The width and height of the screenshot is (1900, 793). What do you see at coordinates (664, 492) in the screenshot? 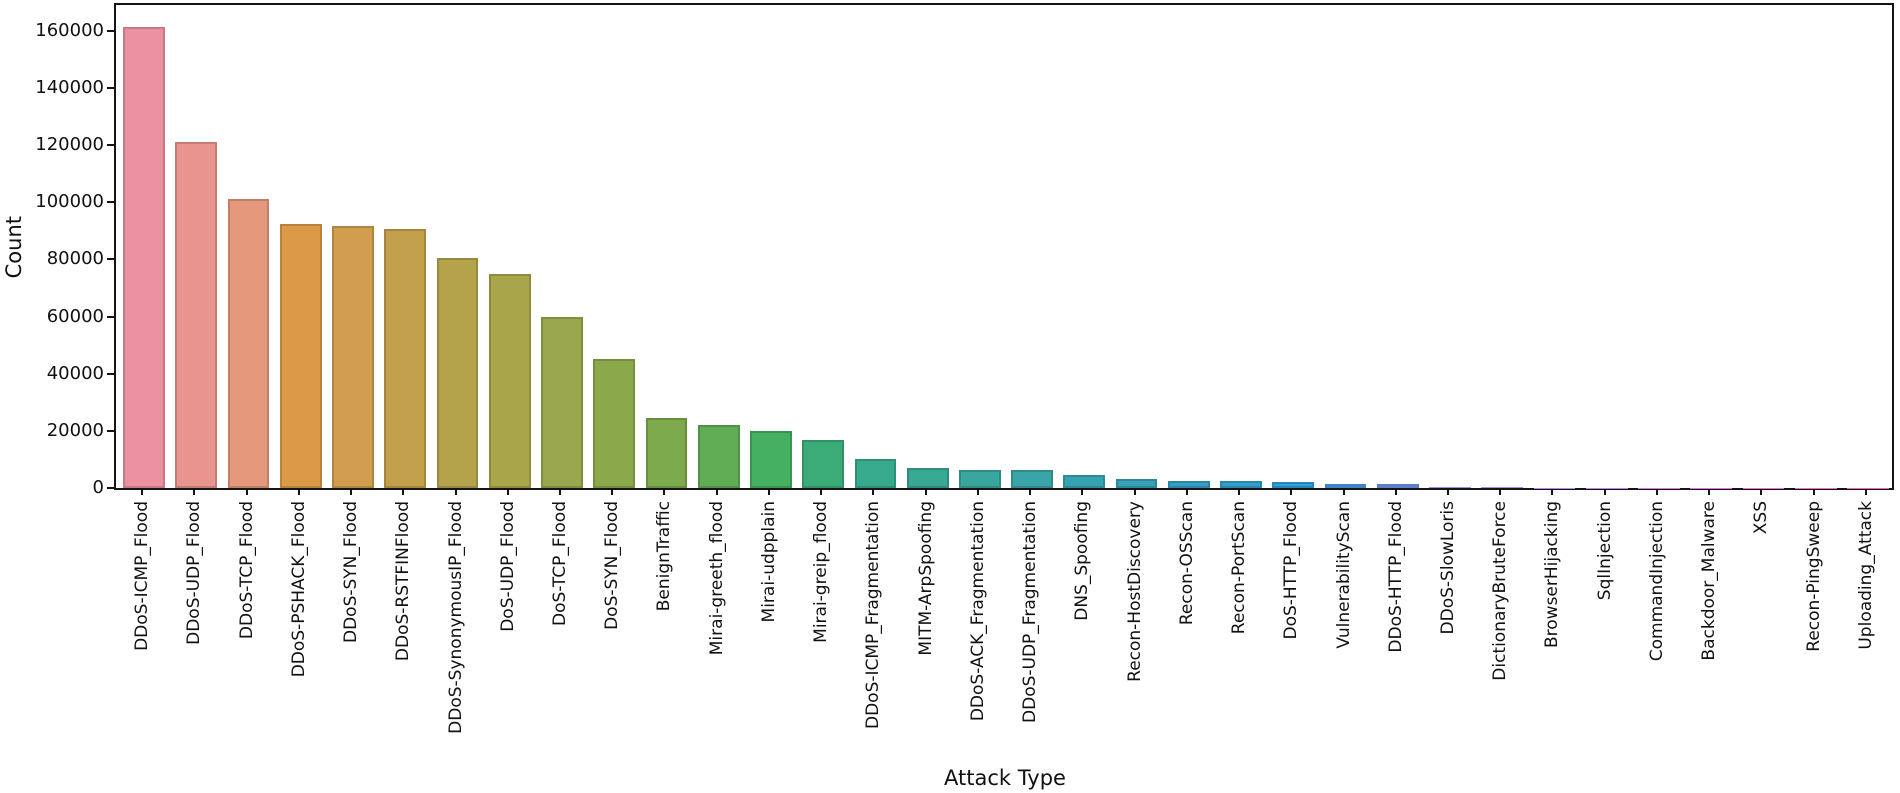
I see `x-tick-BenignTraffic` at bounding box center [664, 492].